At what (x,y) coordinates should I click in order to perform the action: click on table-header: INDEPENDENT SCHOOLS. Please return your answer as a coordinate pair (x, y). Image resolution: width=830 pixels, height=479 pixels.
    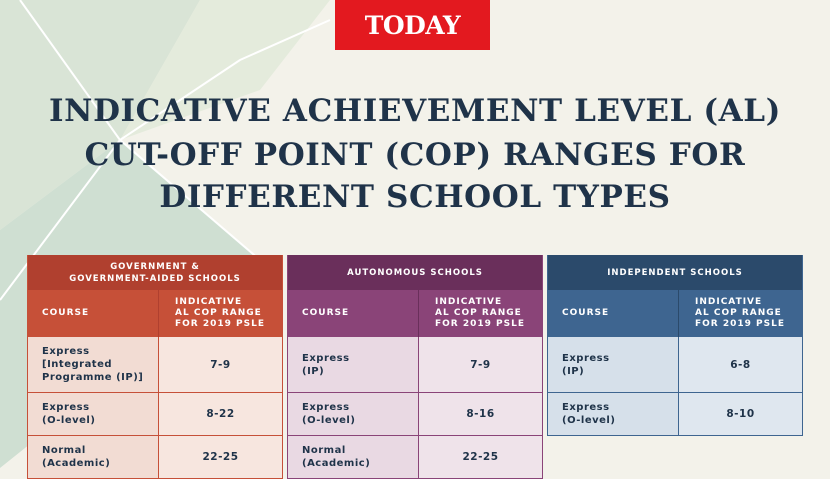
    Looking at the image, I should click on (675, 272).